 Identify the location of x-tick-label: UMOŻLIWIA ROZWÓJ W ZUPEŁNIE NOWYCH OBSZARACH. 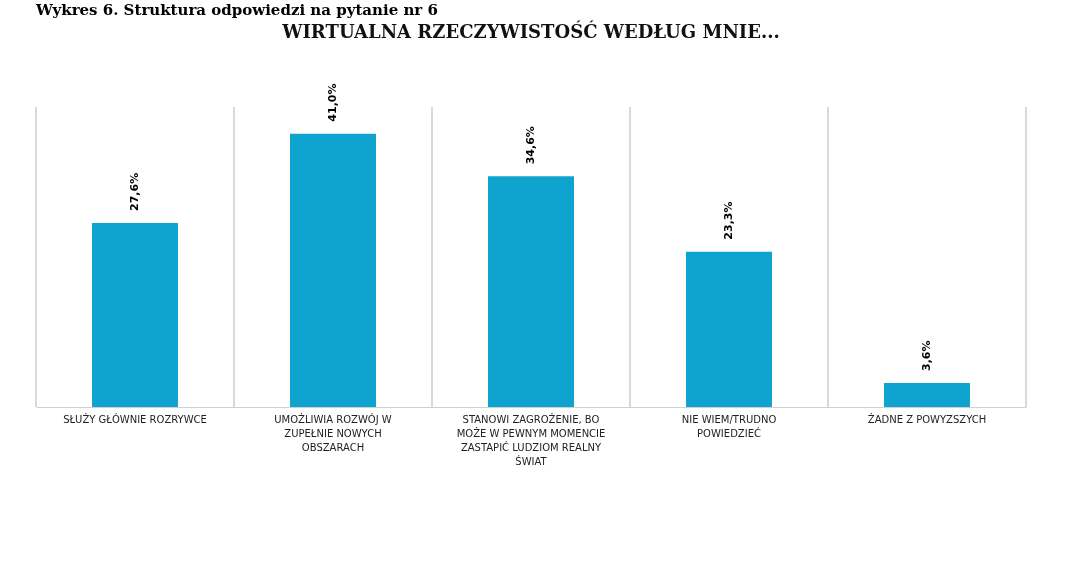
(333, 433).